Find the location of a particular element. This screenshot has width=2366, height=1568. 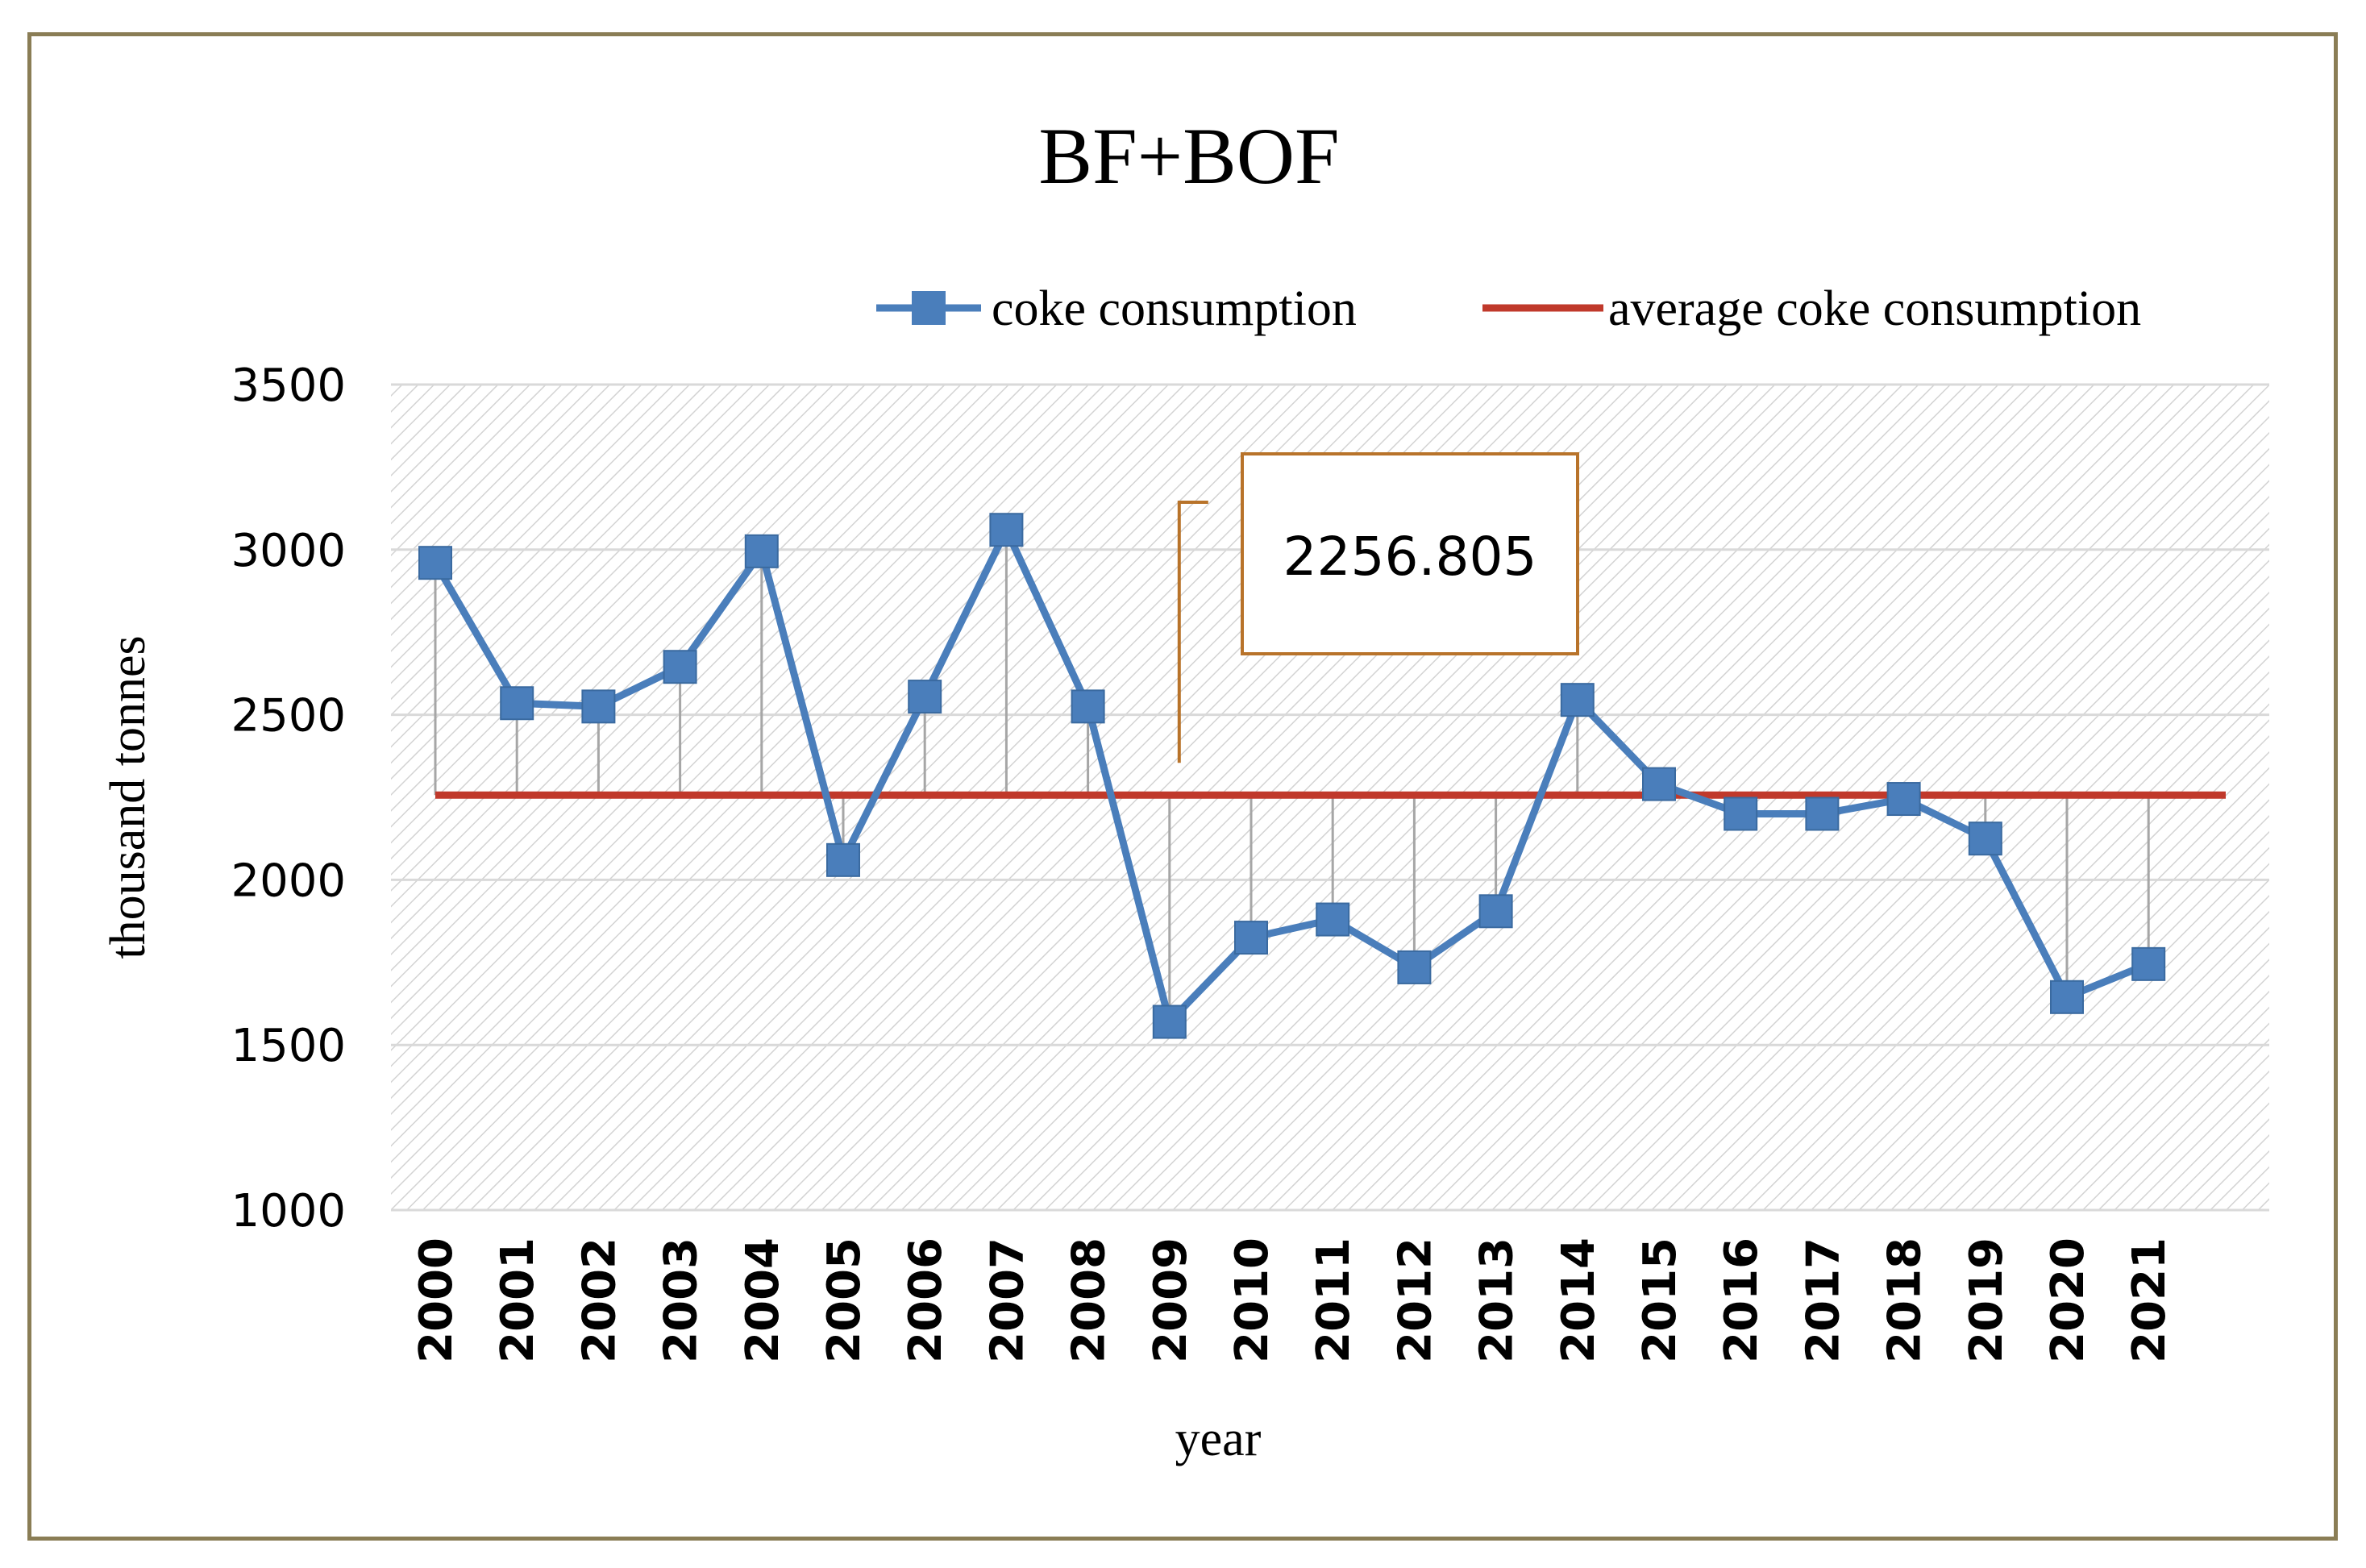

data-point-2014 is located at coordinates (1577, 700).